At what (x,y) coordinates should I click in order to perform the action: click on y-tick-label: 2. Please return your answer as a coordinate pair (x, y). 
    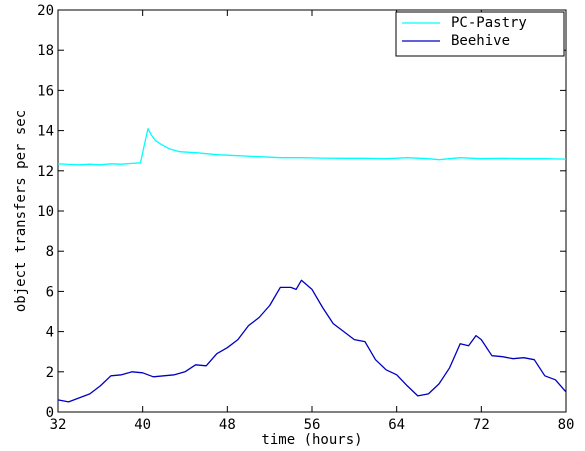
    Looking at the image, I should click on (50, 373).